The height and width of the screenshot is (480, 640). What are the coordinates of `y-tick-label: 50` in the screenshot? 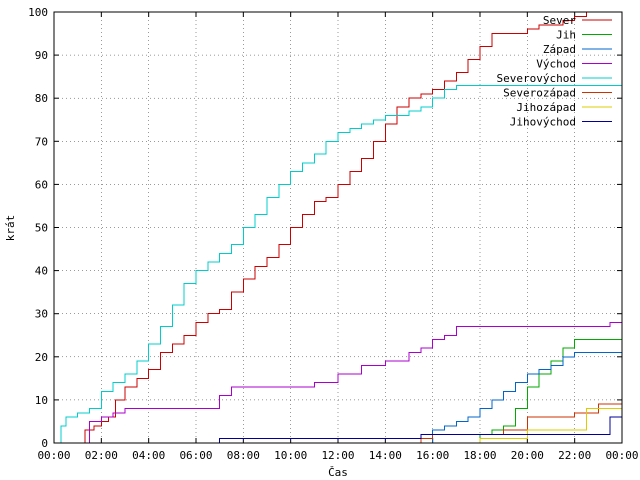 It's located at (41, 228).